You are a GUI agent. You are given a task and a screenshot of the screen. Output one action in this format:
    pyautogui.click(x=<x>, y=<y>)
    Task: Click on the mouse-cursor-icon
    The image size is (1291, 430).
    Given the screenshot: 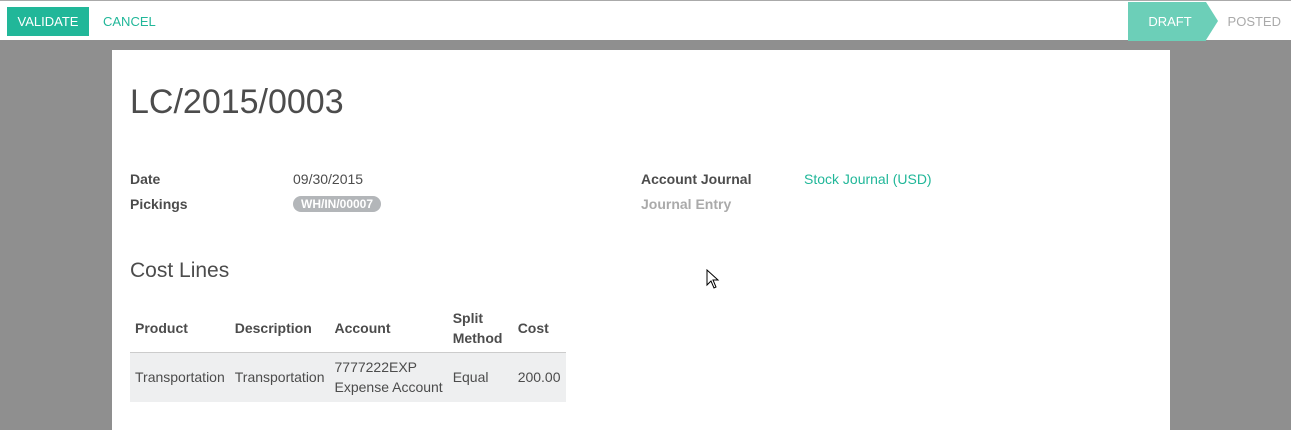 What is the action you would take?
    pyautogui.click(x=713, y=279)
    